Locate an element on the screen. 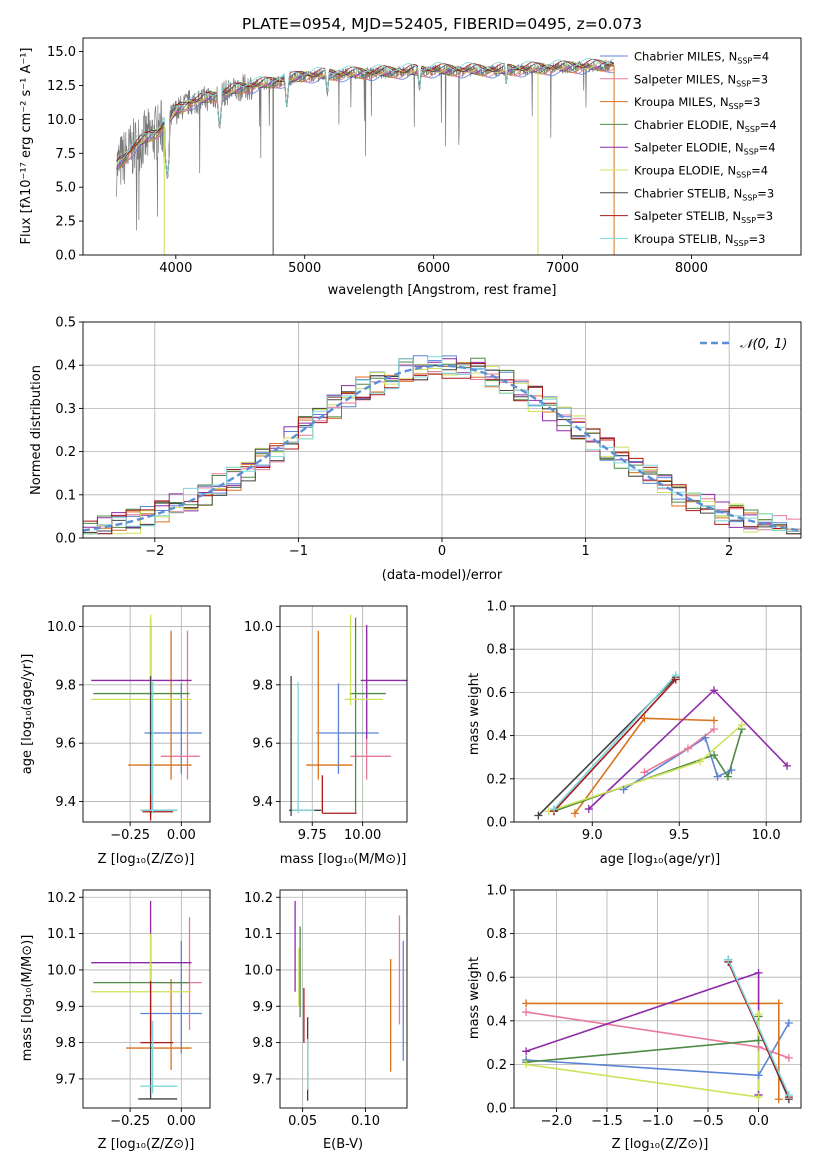 This screenshot has width=819, height=1170. residuals-xtick-label: 0 is located at coordinates (442, 551).